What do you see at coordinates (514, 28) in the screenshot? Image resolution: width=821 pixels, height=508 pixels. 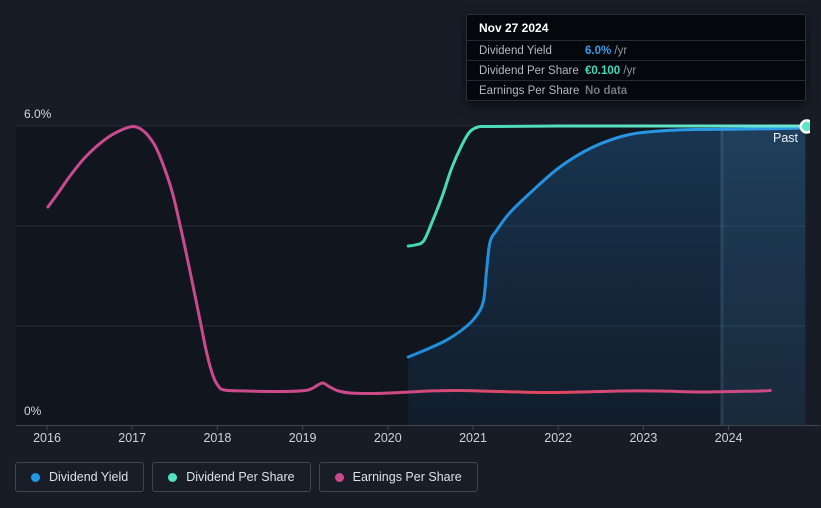 I see `tooltip-date: Nov 27 2024` at bounding box center [514, 28].